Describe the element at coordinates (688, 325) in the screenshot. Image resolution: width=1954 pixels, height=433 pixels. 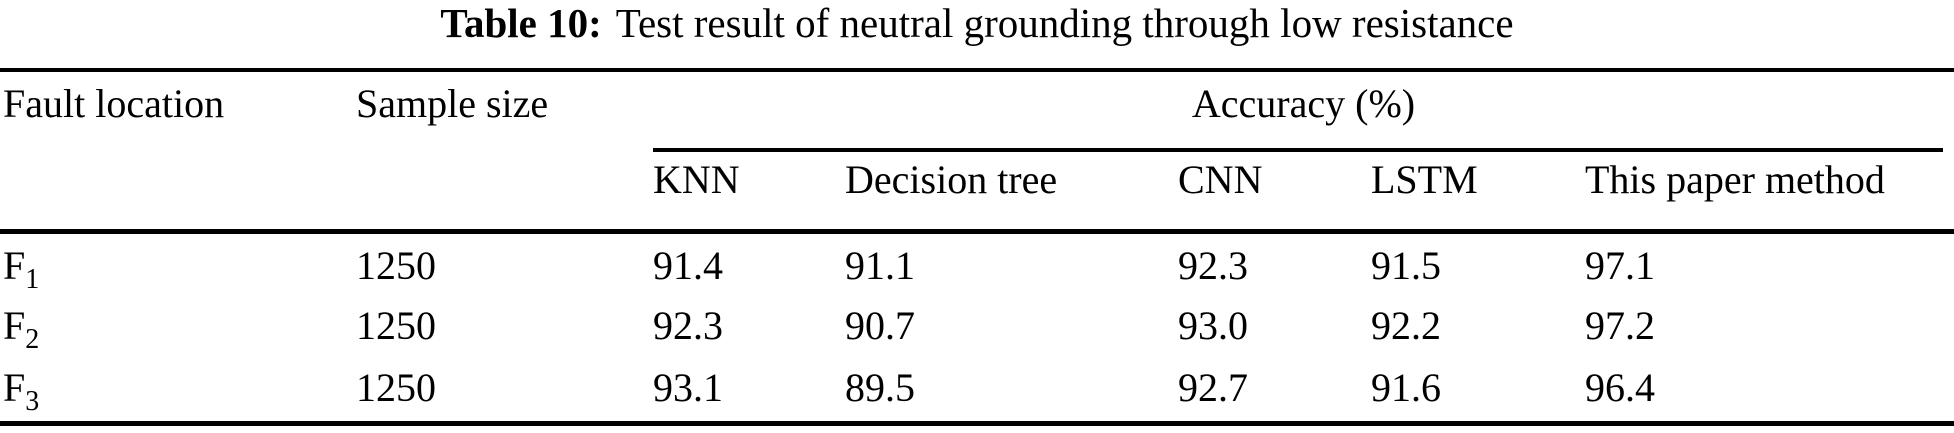
I see `knn-value-cell: 92.3` at that location.